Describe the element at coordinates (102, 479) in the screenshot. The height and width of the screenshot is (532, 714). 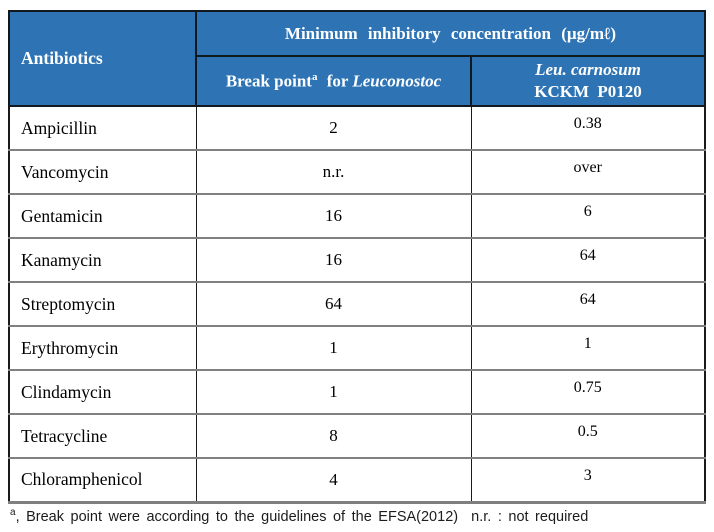
I see `antibiotic-name: Chloramphenicol` at that location.